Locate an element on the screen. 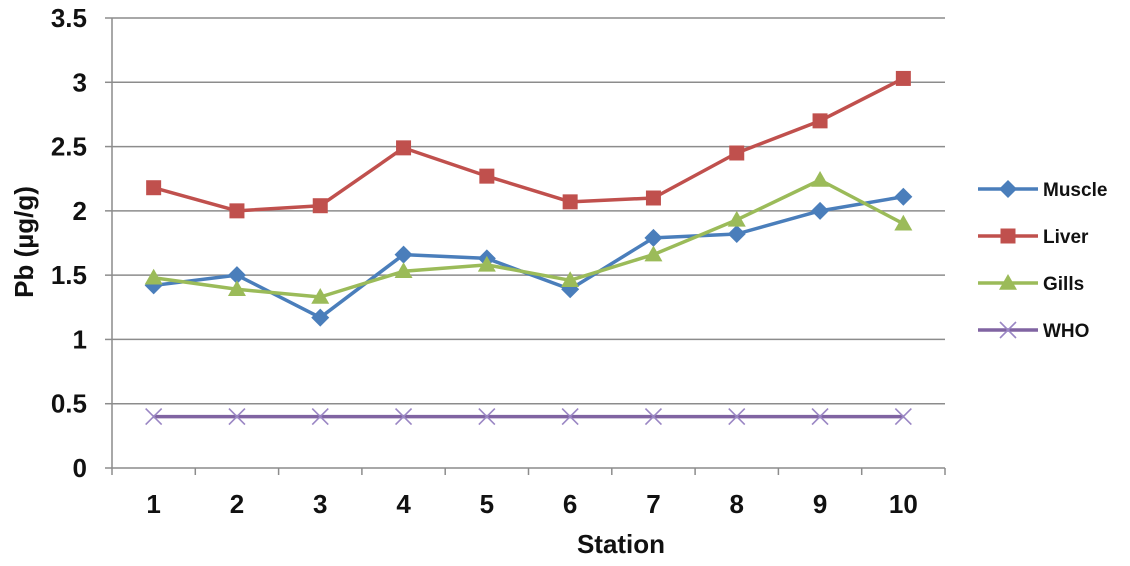 The height and width of the screenshot is (566, 1130). legend-marker-muscle is located at coordinates (1008, 189).